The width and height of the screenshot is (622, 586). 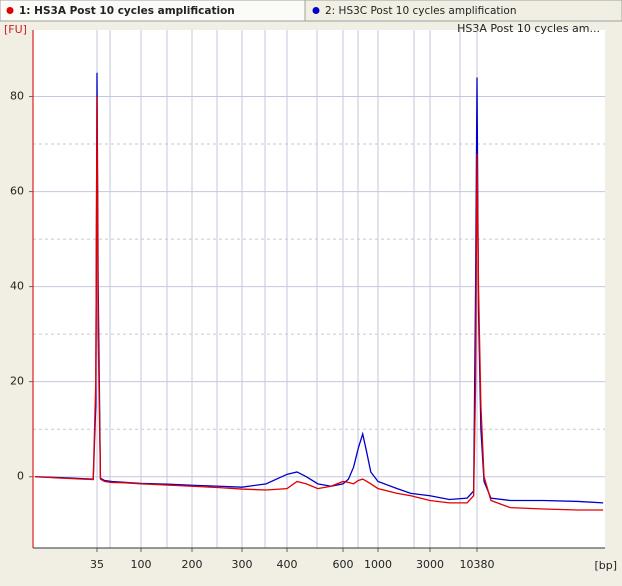 I want to click on y-tick-label: 60, so click(x=17, y=191).